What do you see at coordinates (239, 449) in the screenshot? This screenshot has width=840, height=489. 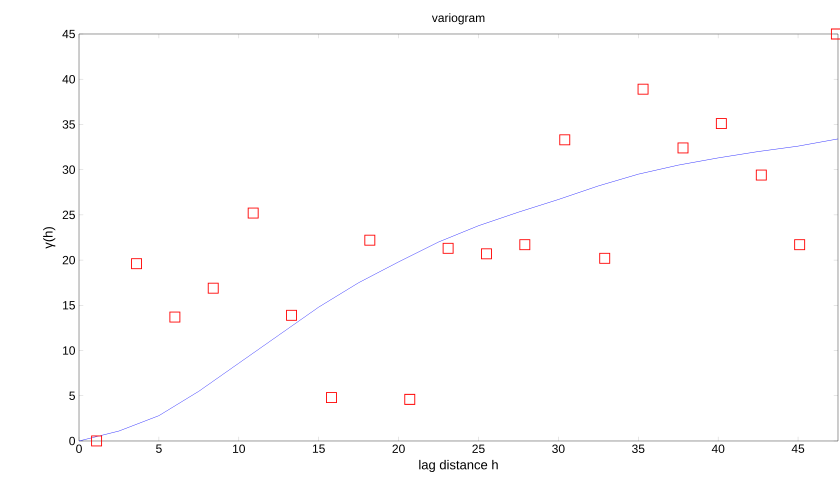 I see `x-tick-label: 10` at bounding box center [239, 449].